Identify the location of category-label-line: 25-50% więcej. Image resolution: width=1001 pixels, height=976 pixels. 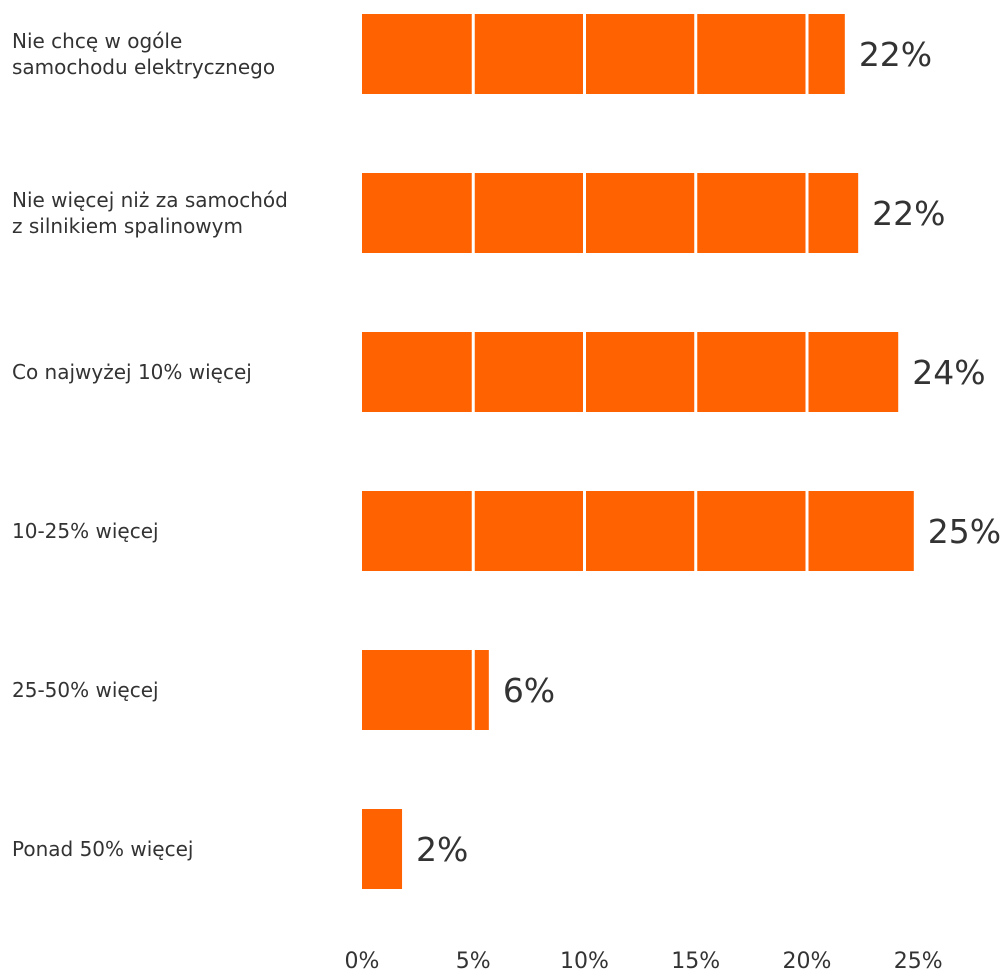
(85, 690).